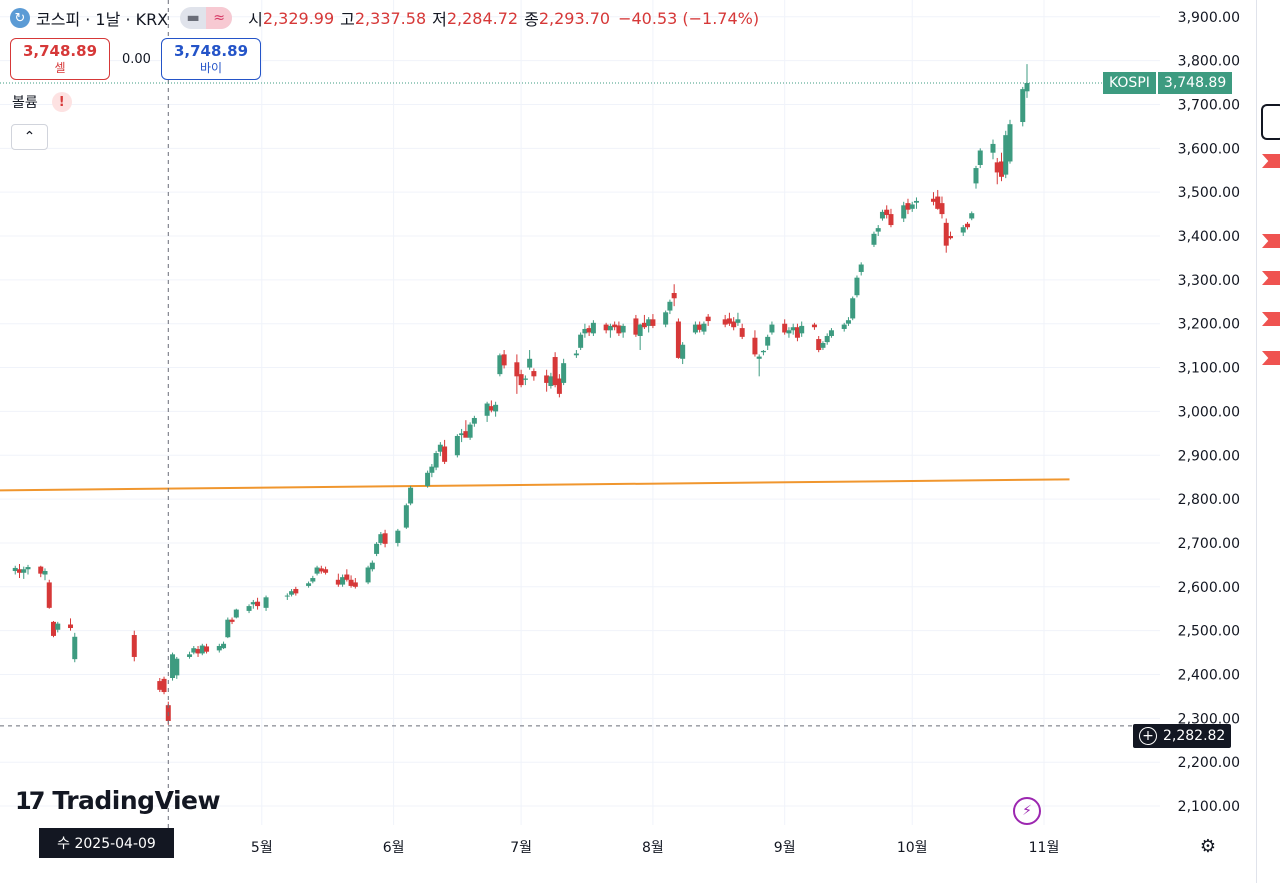 The image size is (1280, 883). What do you see at coordinates (1268, 441) in the screenshot?
I see `right-toolbar` at bounding box center [1268, 441].